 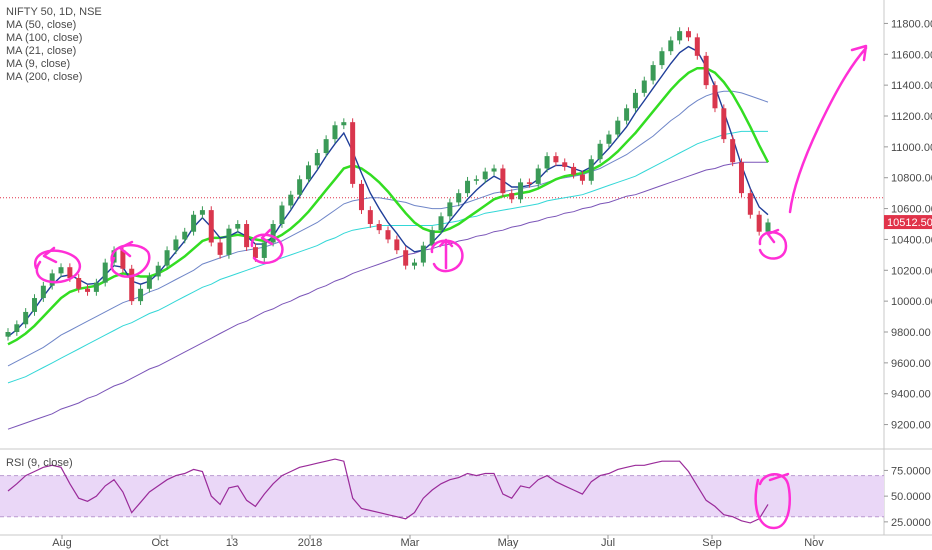 I want to click on y-tick-label: 10200.00, so click(x=911, y=271).